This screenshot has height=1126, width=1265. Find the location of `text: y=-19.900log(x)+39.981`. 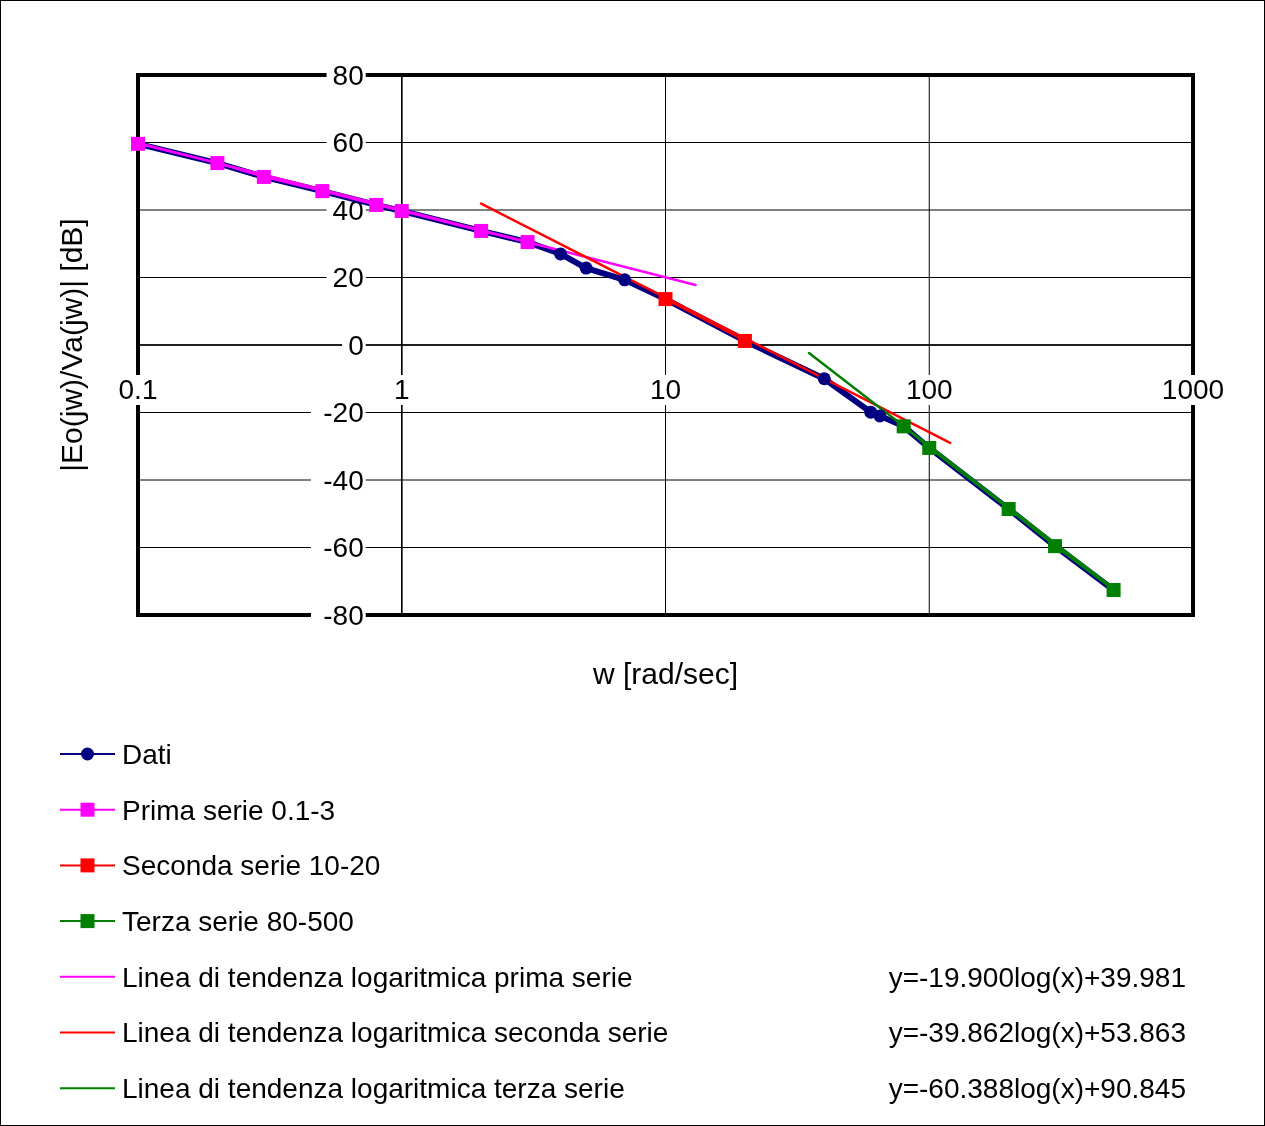

text: y=-19.900log(x)+39.981 is located at coordinates (1037, 977).